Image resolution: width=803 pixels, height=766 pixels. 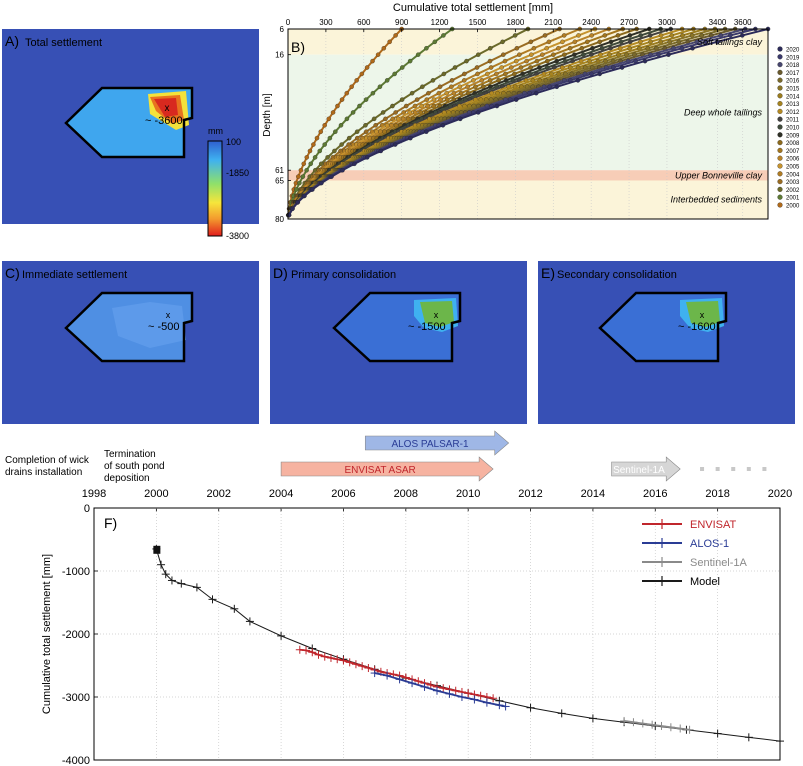 What do you see at coordinates (343, 494) in the screenshot?
I see `time-axis-tick-label: 2006` at bounding box center [343, 494].